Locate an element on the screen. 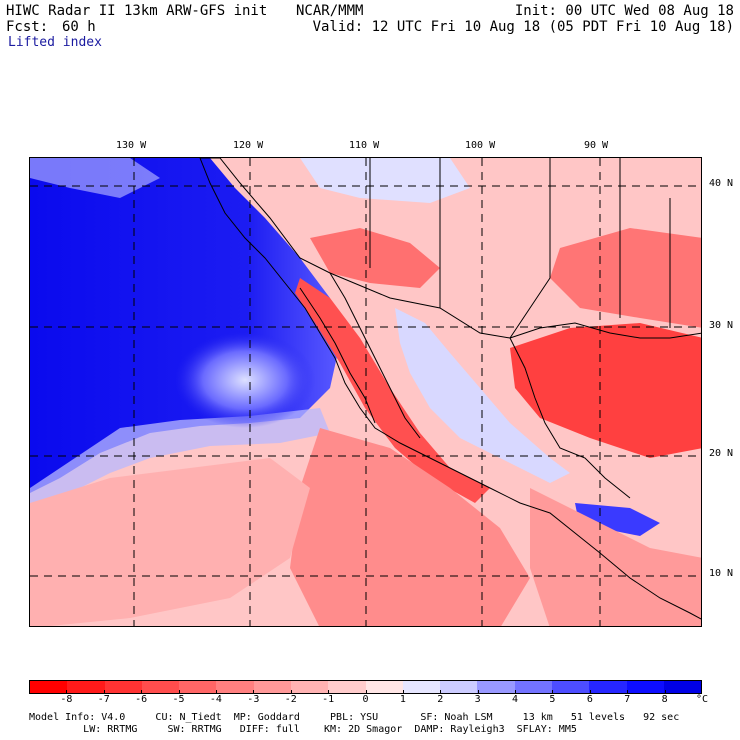  model-title: HIWC Radar II 13km ARW-GFS init is located at coordinates (137, 11).